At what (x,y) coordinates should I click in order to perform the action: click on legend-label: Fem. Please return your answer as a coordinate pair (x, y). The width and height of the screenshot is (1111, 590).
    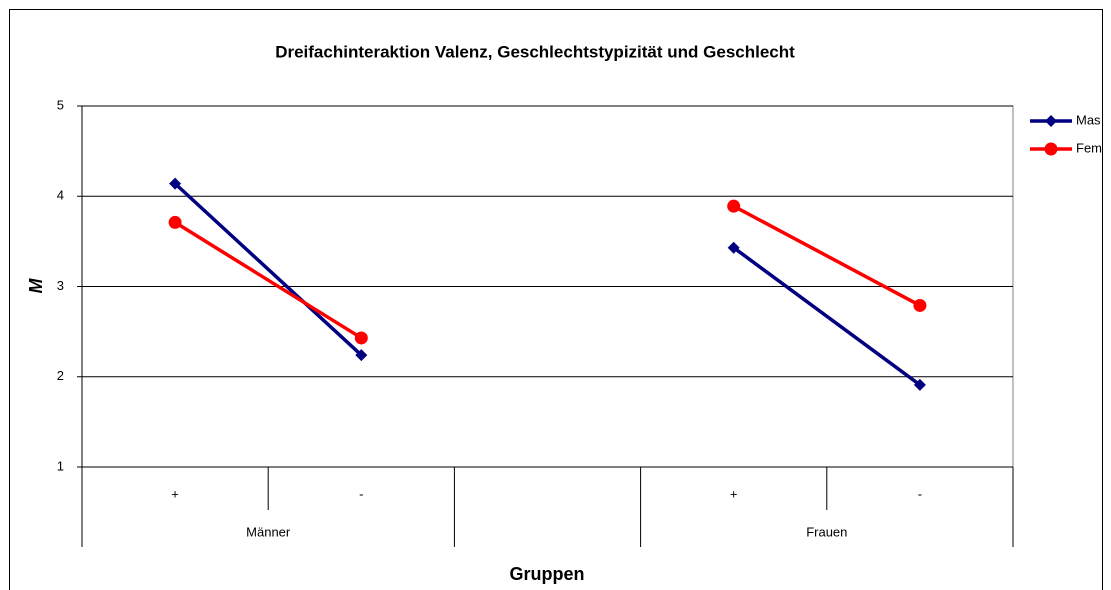
    Looking at the image, I should click on (1089, 147).